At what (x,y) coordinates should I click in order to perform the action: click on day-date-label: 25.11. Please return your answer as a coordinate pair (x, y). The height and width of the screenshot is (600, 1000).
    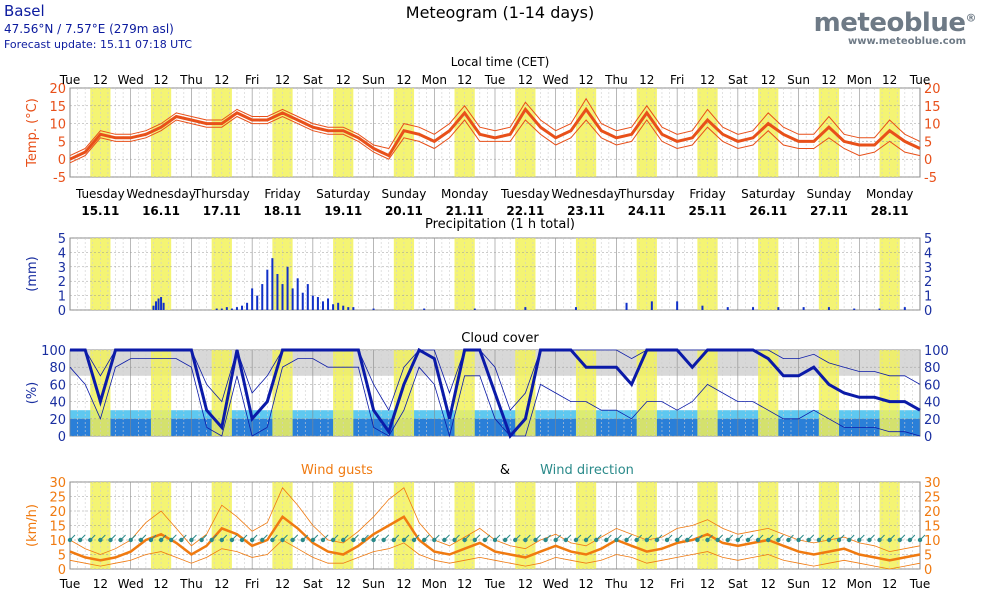
    Looking at the image, I should click on (708, 211).